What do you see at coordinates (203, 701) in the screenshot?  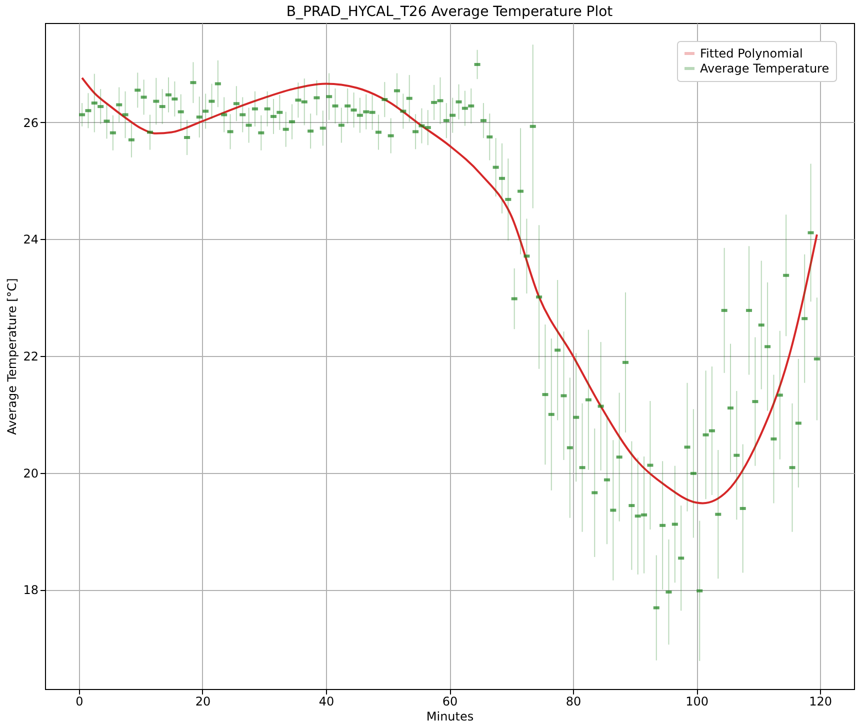 I see `x-tick-label: 20` at bounding box center [203, 701].